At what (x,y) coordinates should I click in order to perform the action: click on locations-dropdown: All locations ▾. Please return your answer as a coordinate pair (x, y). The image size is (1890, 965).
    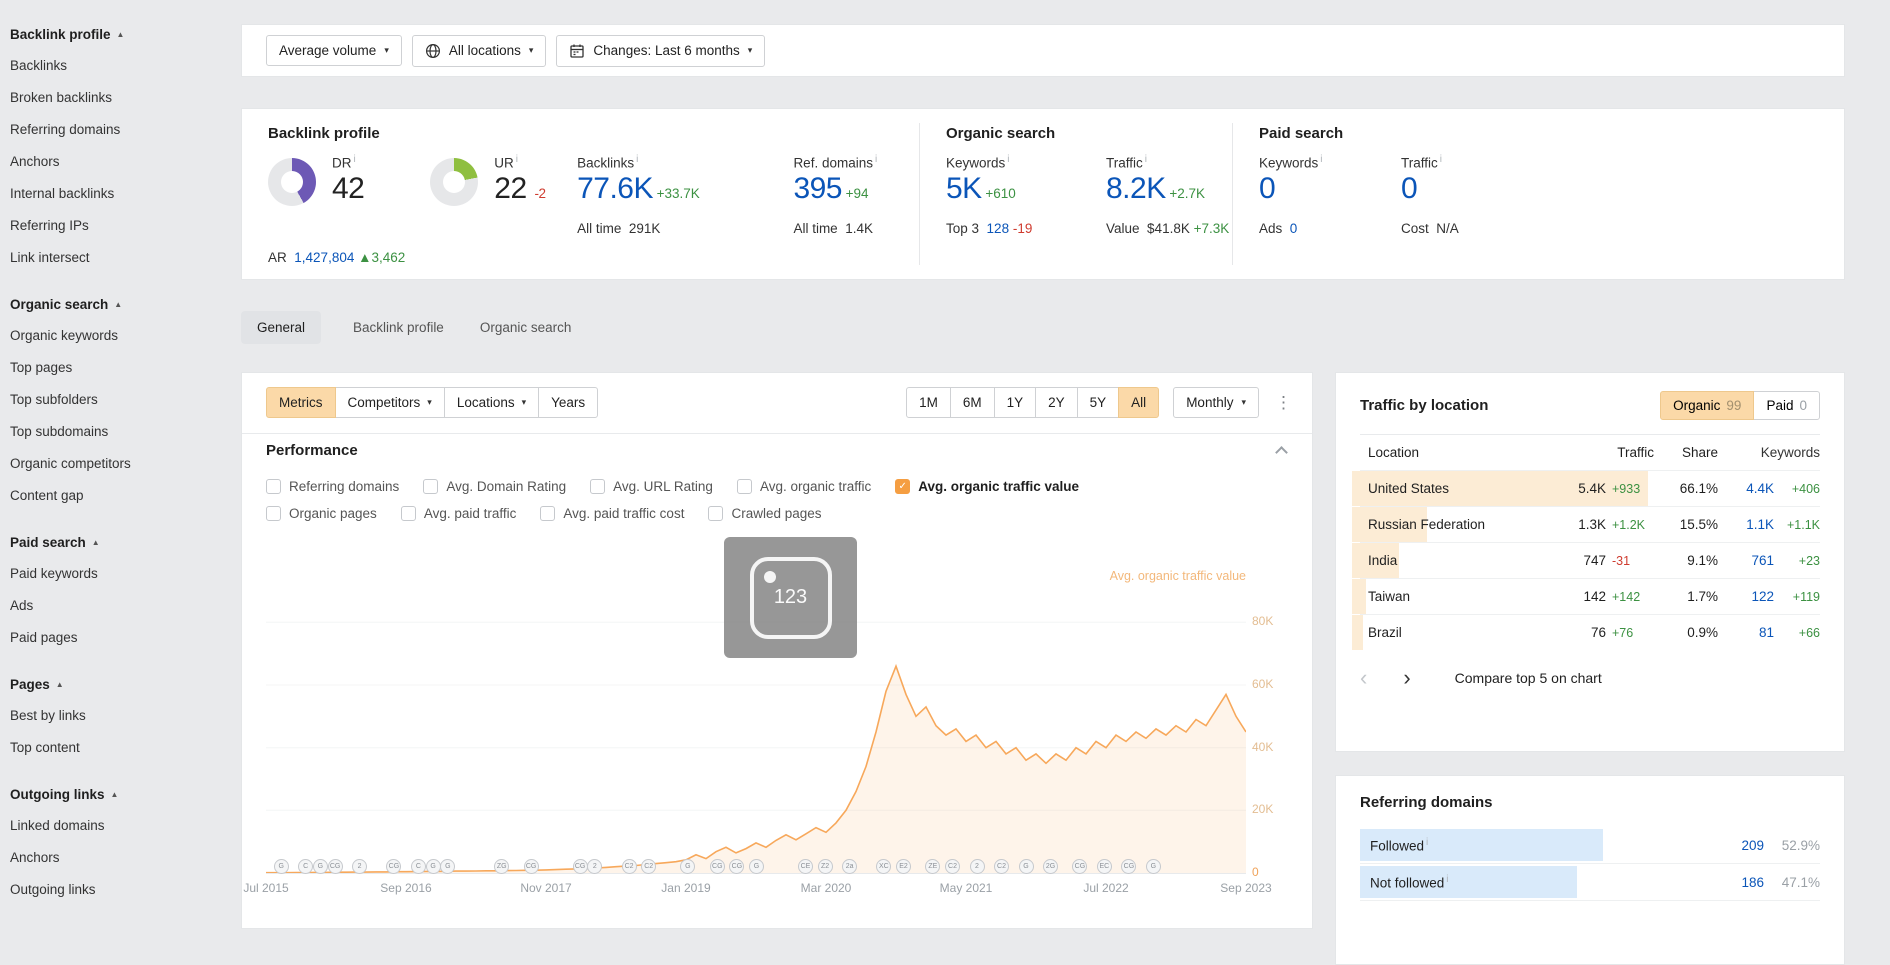
    Looking at the image, I should click on (479, 50).